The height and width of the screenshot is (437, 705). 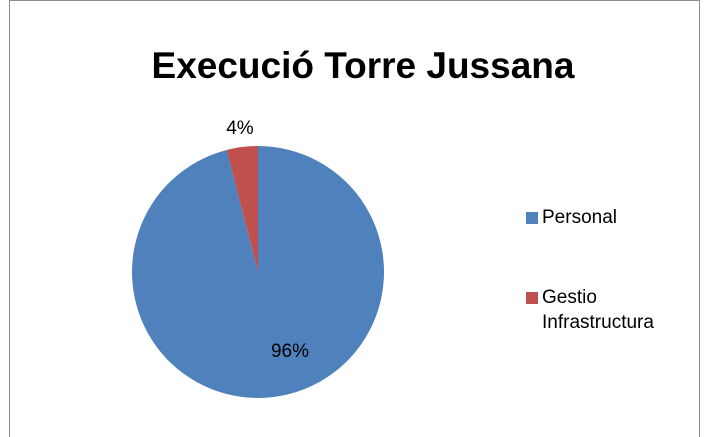 I want to click on legend-label: Personal, so click(x=579, y=217).